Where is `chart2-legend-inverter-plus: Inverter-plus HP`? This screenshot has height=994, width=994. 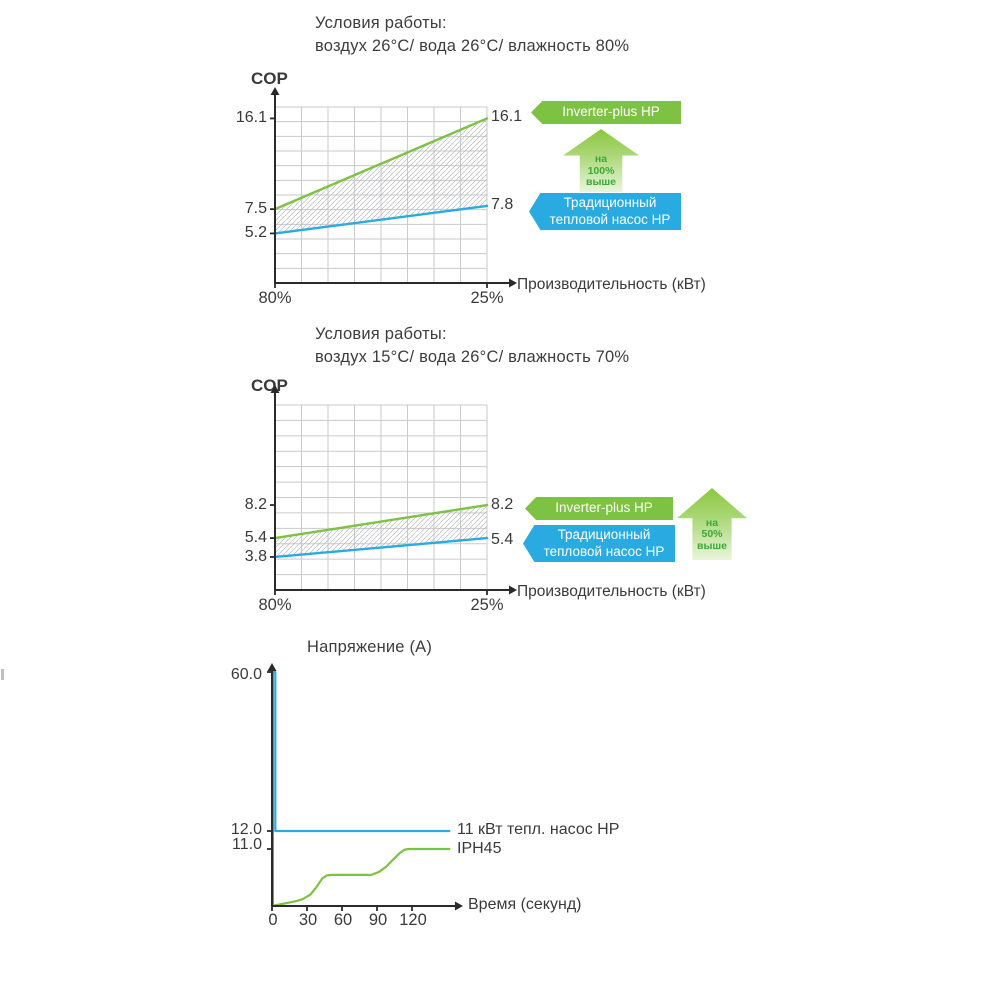
chart2-legend-inverter-plus: Inverter-plus HP is located at coordinates (599, 508).